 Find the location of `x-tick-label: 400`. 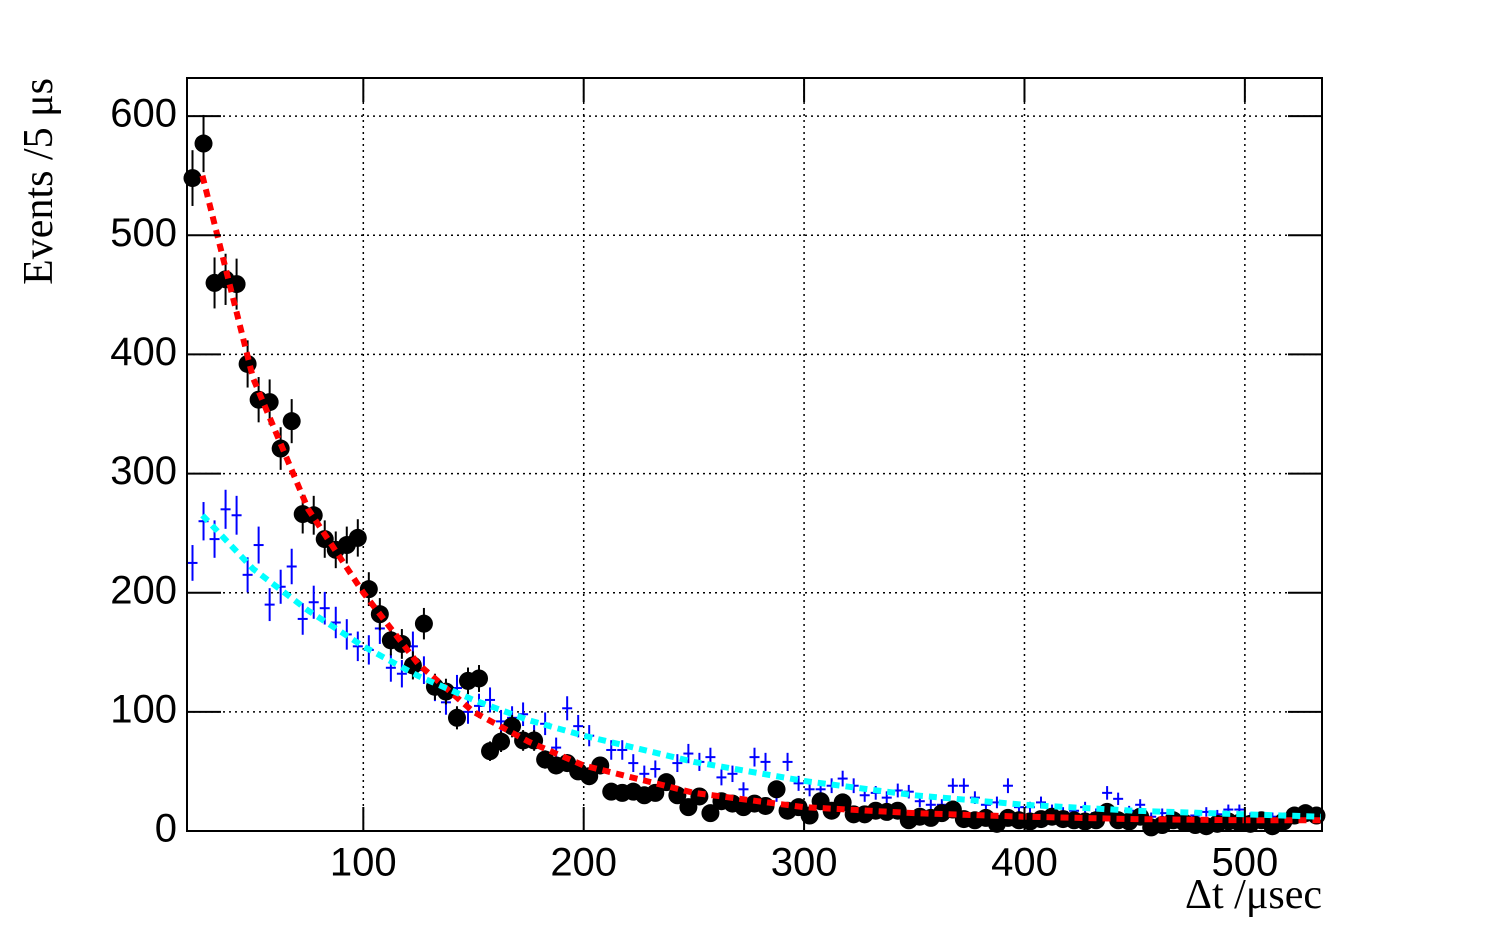

x-tick-label: 400 is located at coordinates (1024, 863).